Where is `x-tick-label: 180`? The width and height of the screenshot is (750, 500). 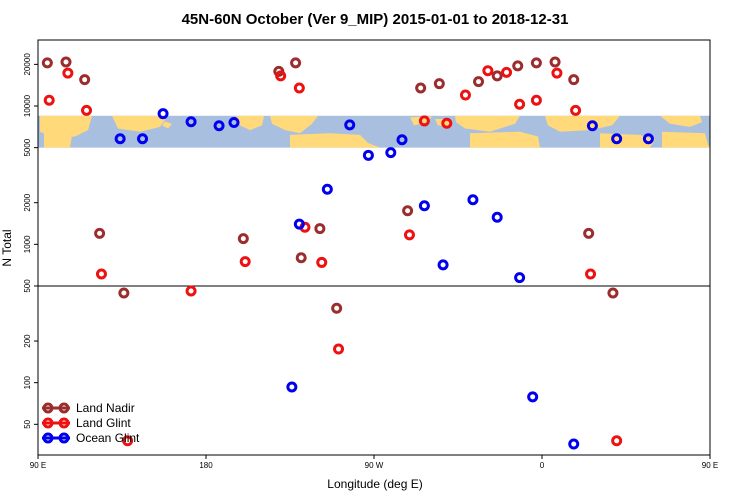 x-tick-label: 180 is located at coordinates (206, 465).